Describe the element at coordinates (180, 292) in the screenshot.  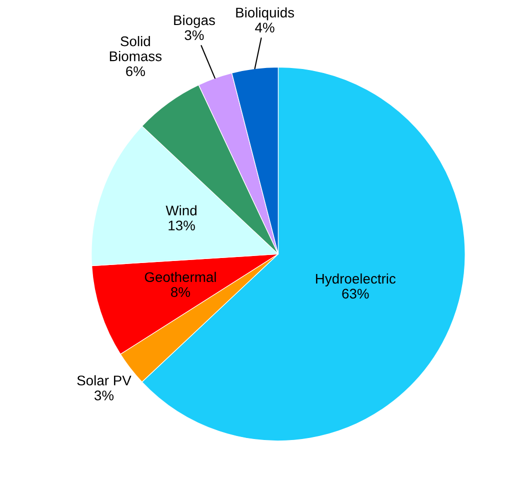
I see `data-label: 8%` at that location.